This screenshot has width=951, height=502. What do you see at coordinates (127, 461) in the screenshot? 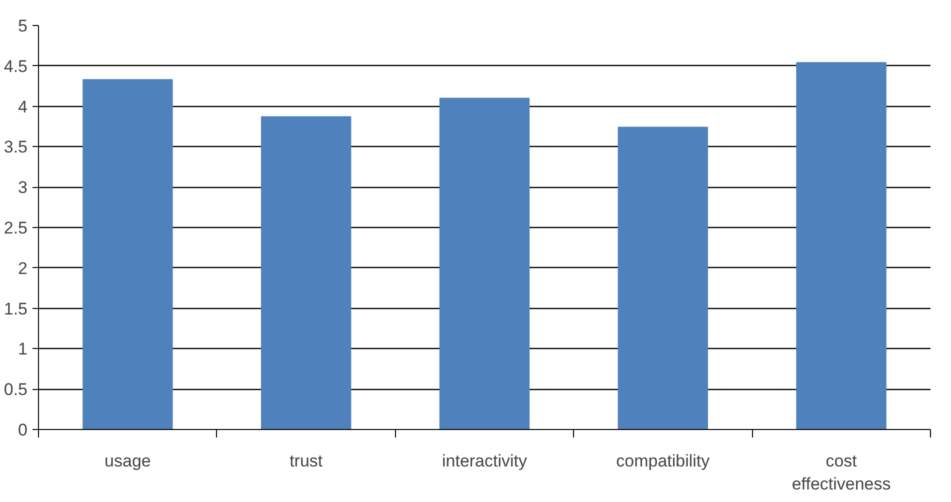
I see `x-tick-label: usage` at bounding box center [127, 461].